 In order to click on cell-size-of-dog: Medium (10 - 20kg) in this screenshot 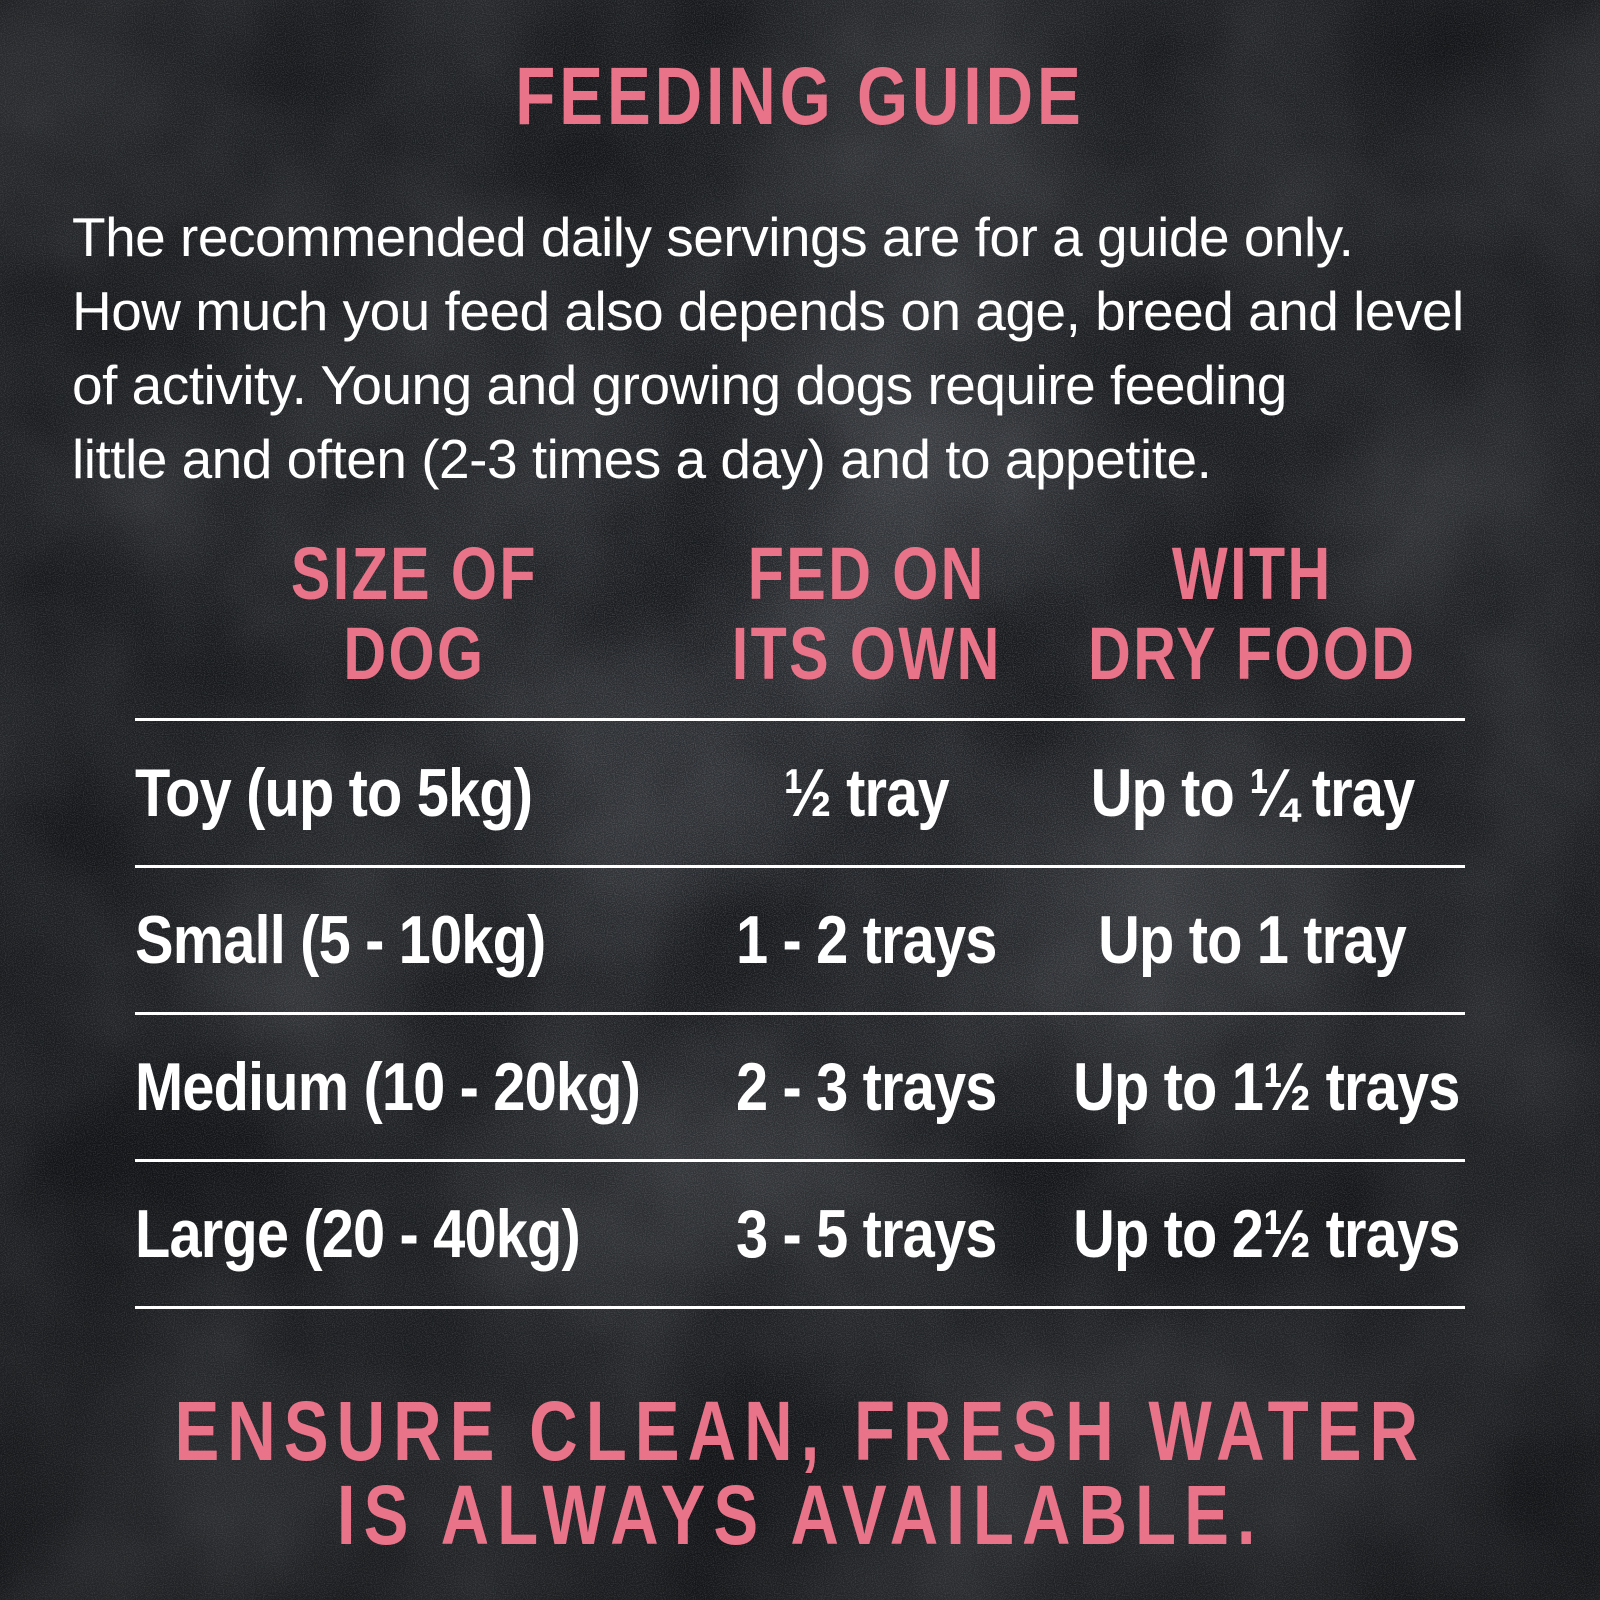, I will do `click(388, 1087)`.